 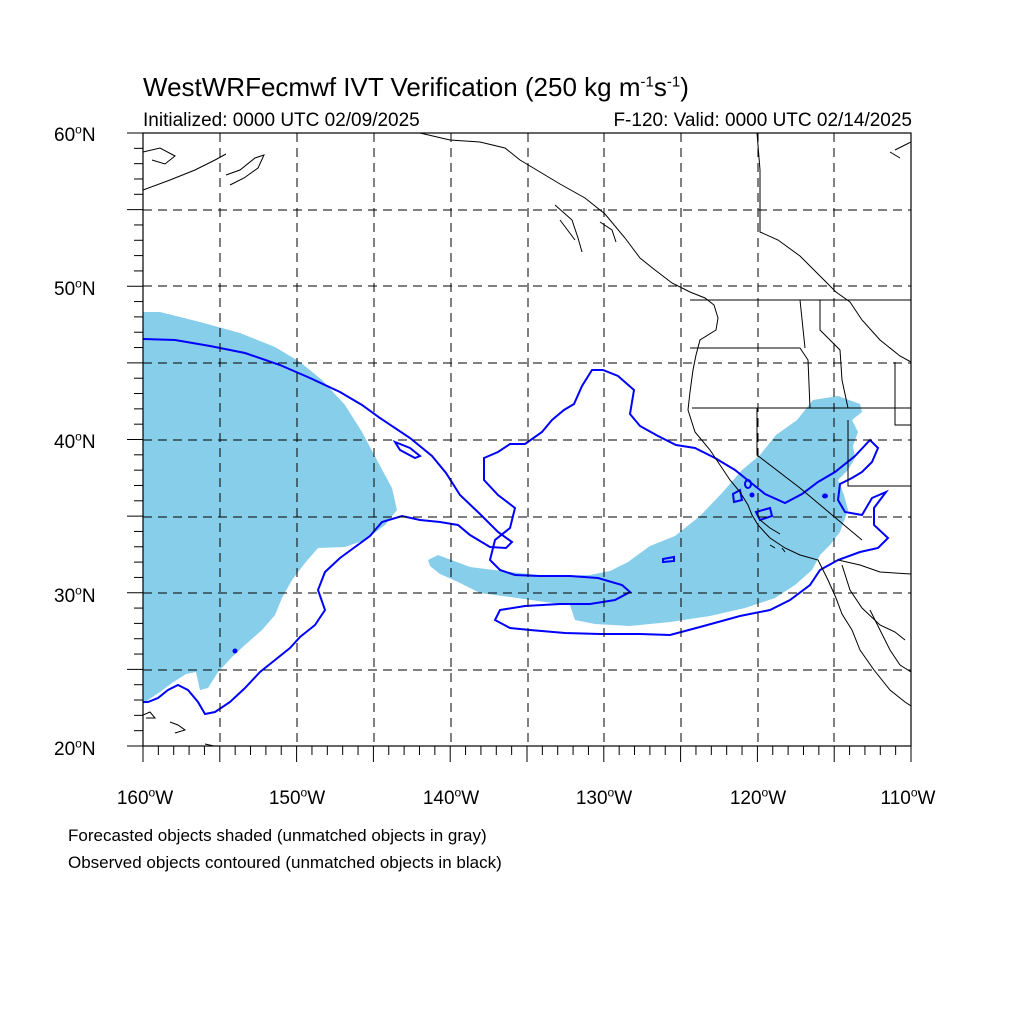 What do you see at coordinates (758, 798) in the screenshot?
I see `lon-label-120w: 120oW` at bounding box center [758, 798].